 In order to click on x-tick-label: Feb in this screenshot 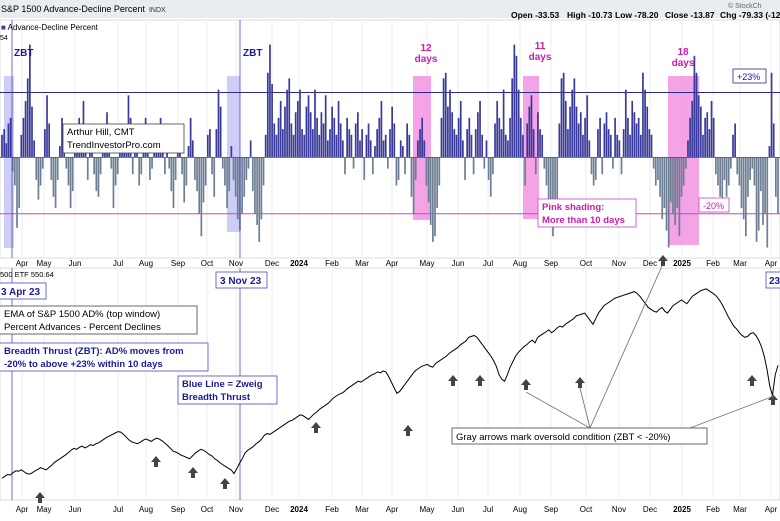, I will do `click(713, 509)`.